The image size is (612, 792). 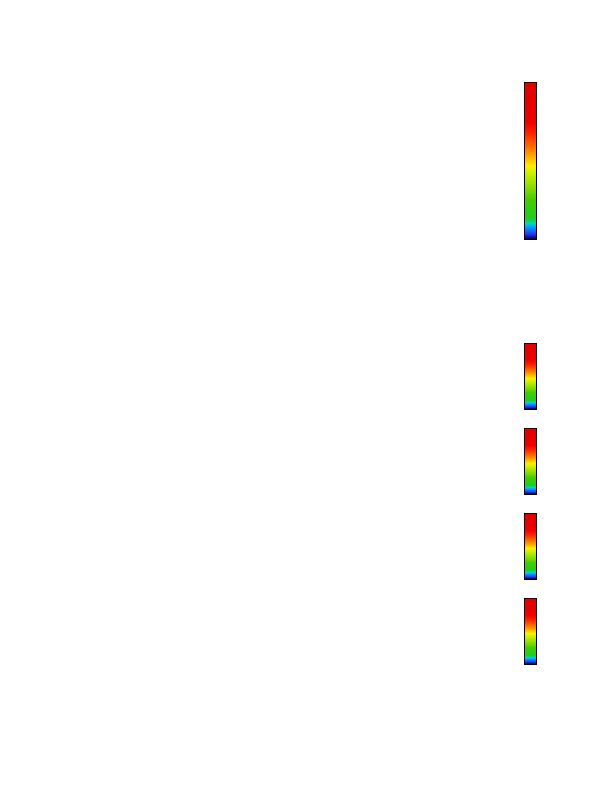 I want to click on y-axis-label-d, so click(x=50, y=633).